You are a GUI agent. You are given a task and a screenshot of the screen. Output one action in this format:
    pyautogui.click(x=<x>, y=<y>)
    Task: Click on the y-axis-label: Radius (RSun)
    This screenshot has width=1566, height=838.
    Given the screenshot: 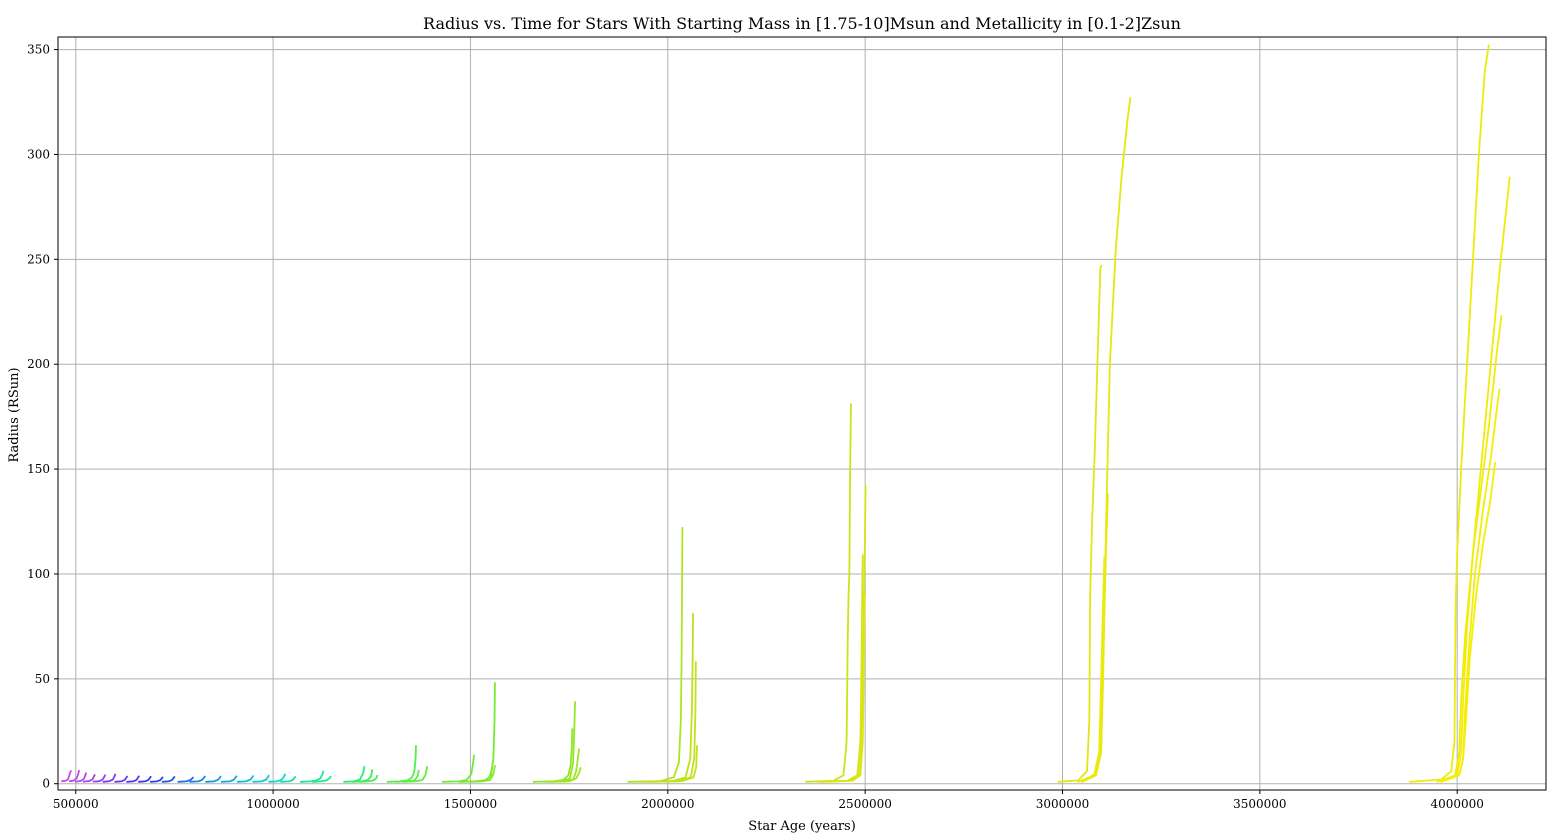 What is the action you would take?
    pyautogui.click(x=14, y=414)
    